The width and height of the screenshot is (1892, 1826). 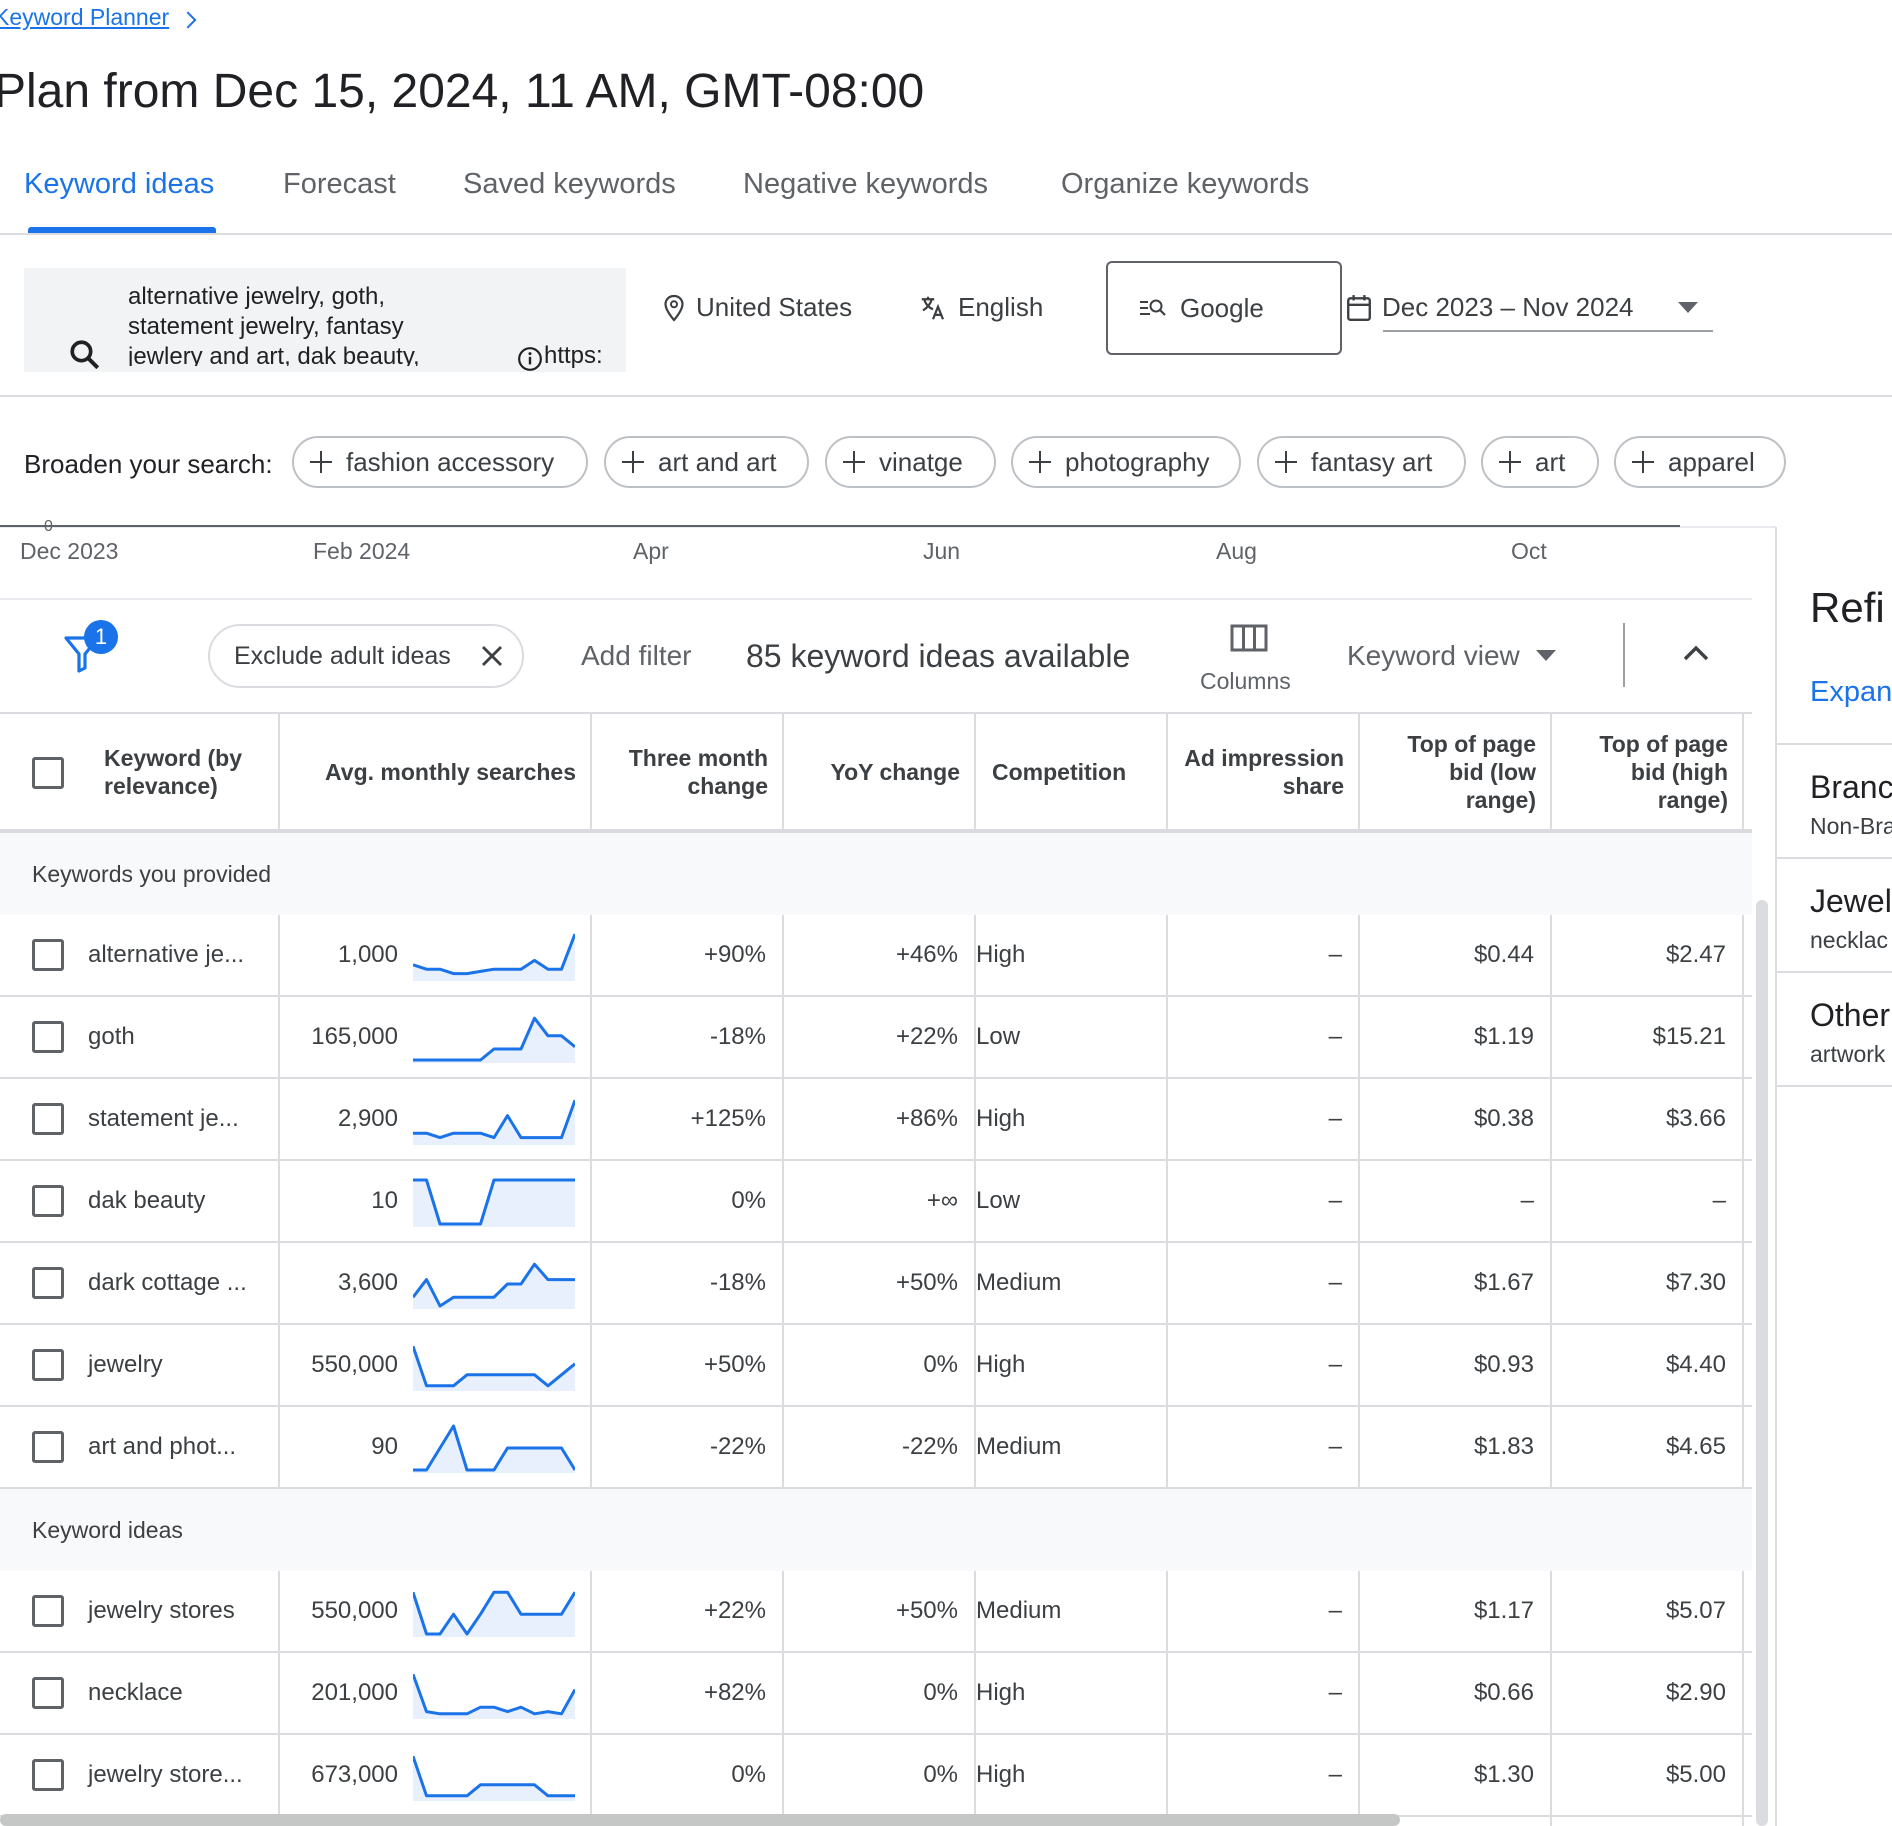 I want to click on header-yoy-change: YoY change, so click(x=895, y=772).